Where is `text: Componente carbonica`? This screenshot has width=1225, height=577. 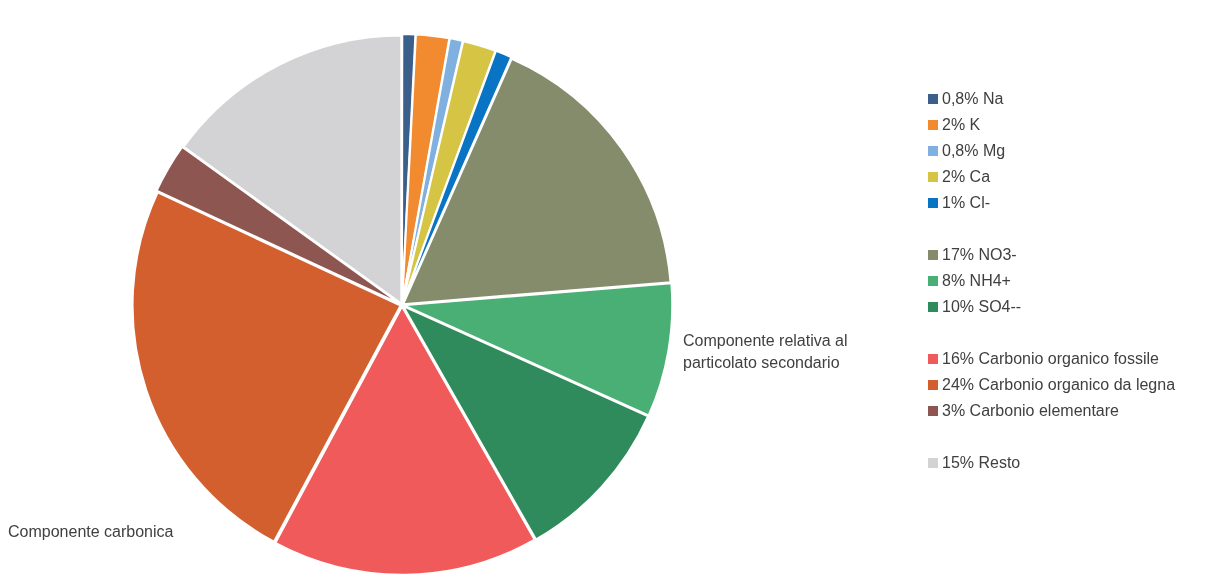
text: Componente carbonica is located at coordinates (91, 532).